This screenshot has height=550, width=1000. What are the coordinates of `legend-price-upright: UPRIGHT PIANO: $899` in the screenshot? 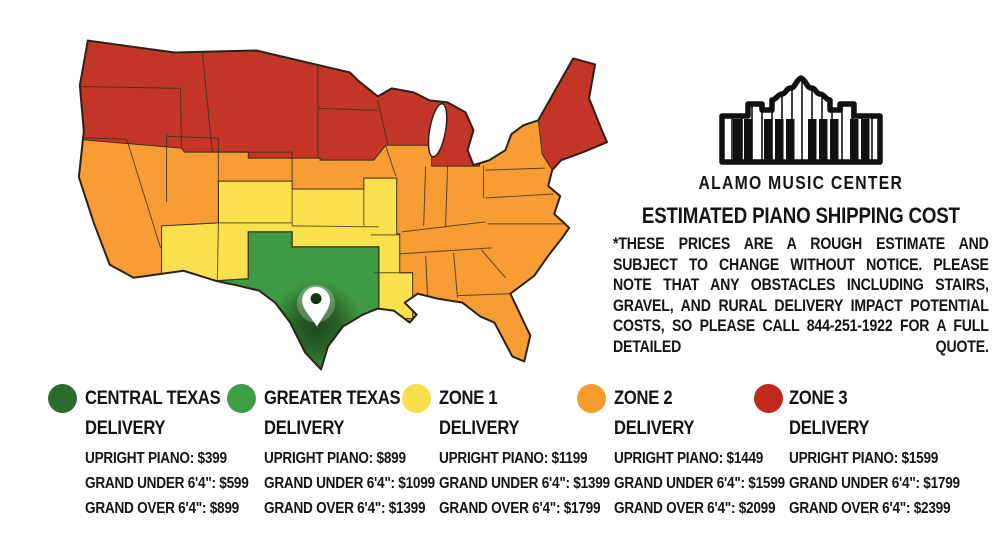 It's located at (335, 458).